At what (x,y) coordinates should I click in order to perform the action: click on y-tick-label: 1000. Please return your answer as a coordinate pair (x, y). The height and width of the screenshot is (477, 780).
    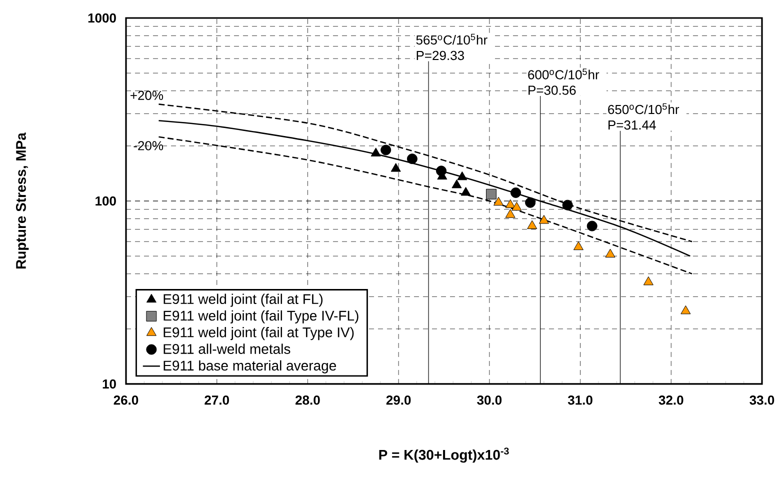
    Looking at the image, I should click on (102, 18).